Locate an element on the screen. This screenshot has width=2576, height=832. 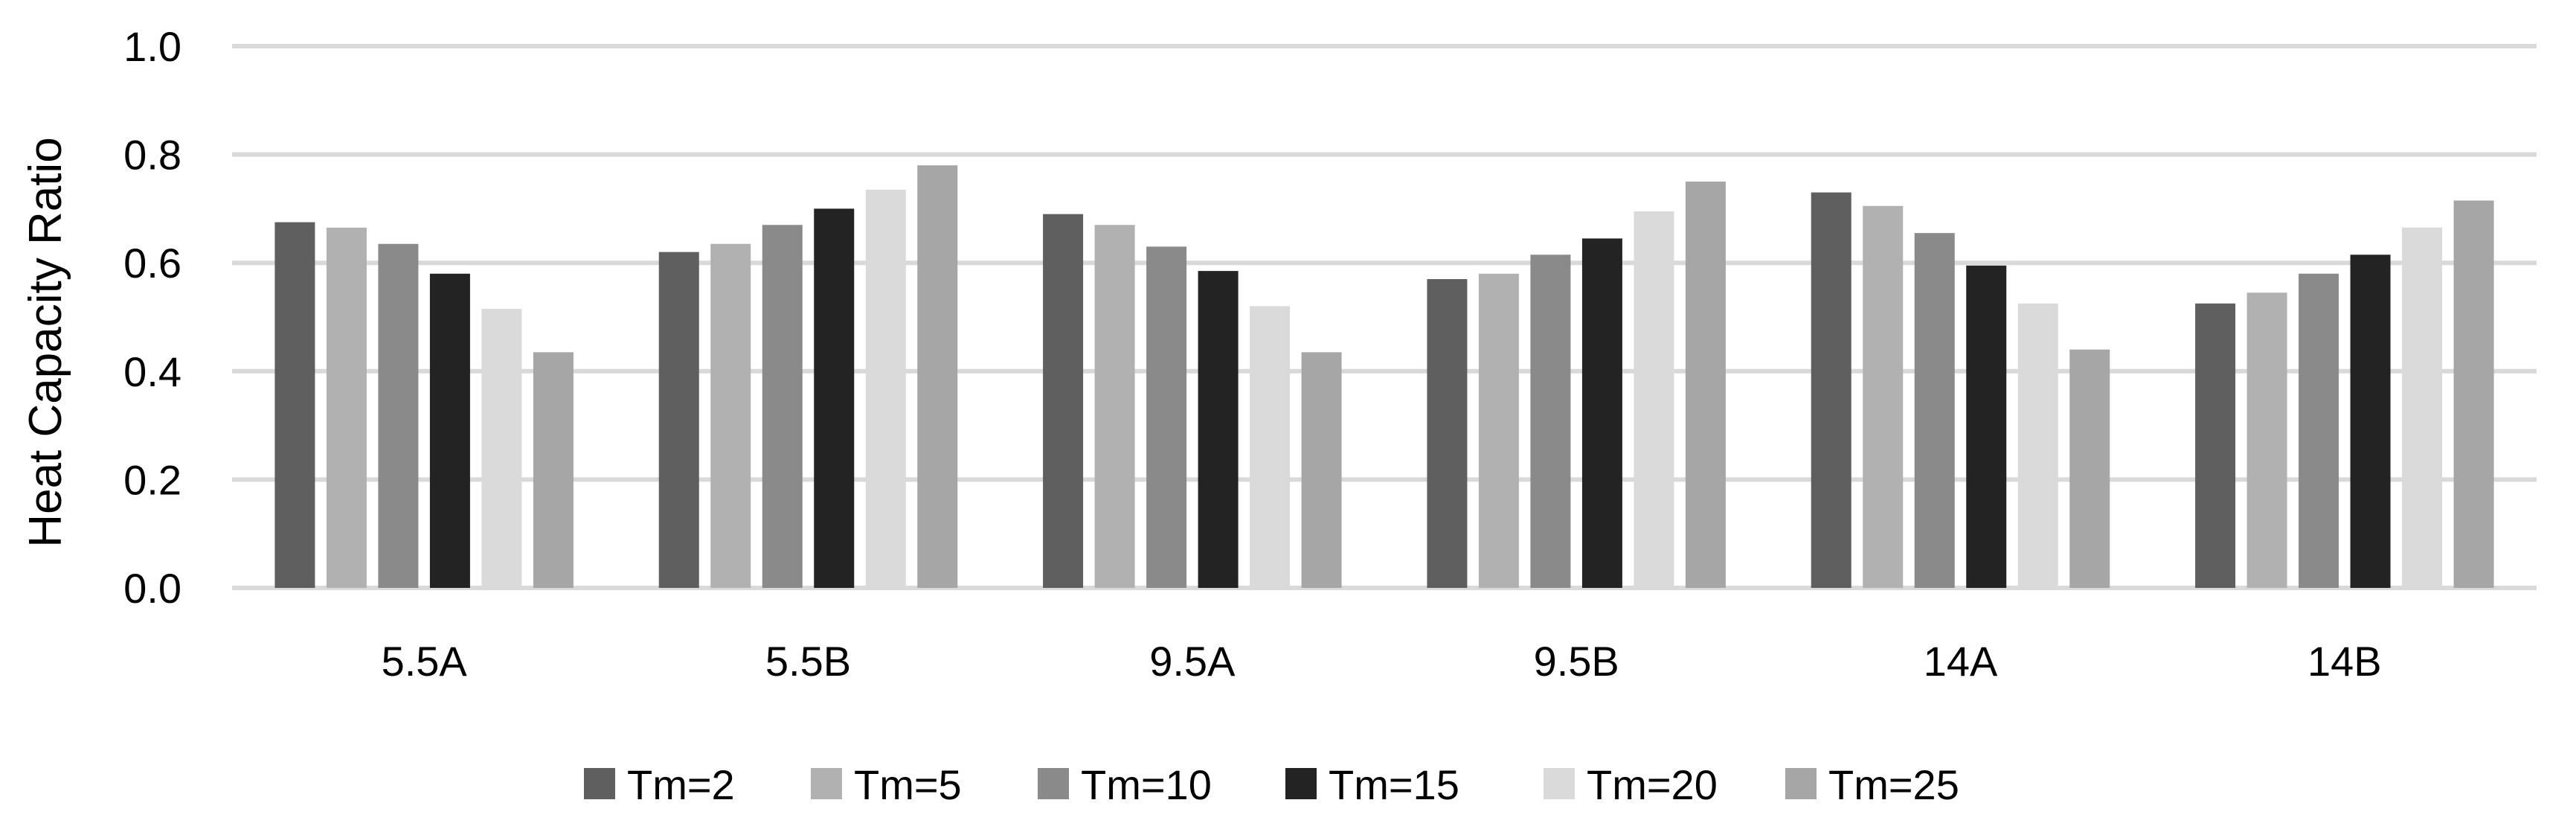
y-axis-title: Heat Capacity Ratio is located at coordinates (45, 342).